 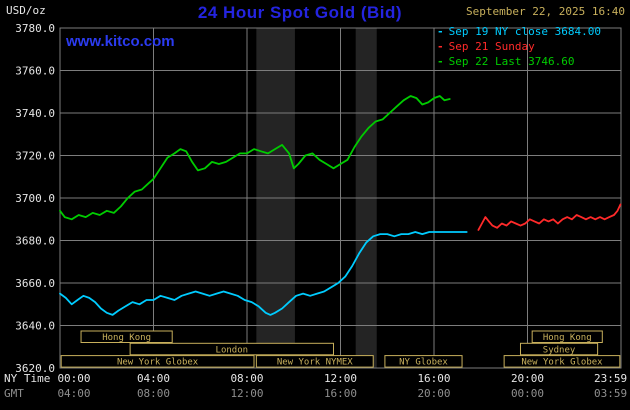 I want to click on legend-item: - Sep 19 NY close 3684.00, so click(x=519, y=31).